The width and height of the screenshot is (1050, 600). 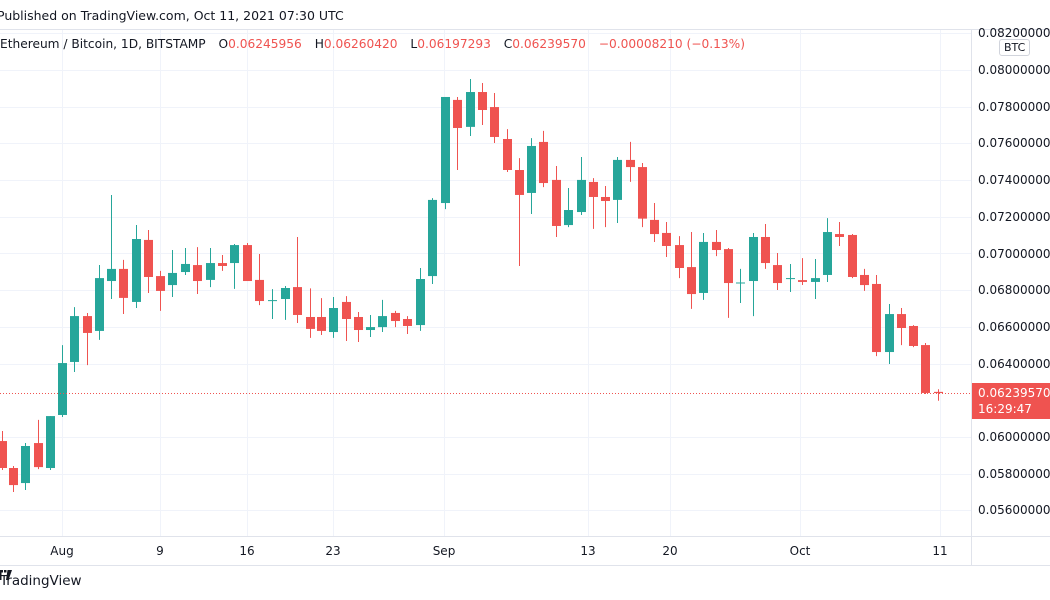 I want to click on close-value: 0.06239570, so click(x=549, y=44).